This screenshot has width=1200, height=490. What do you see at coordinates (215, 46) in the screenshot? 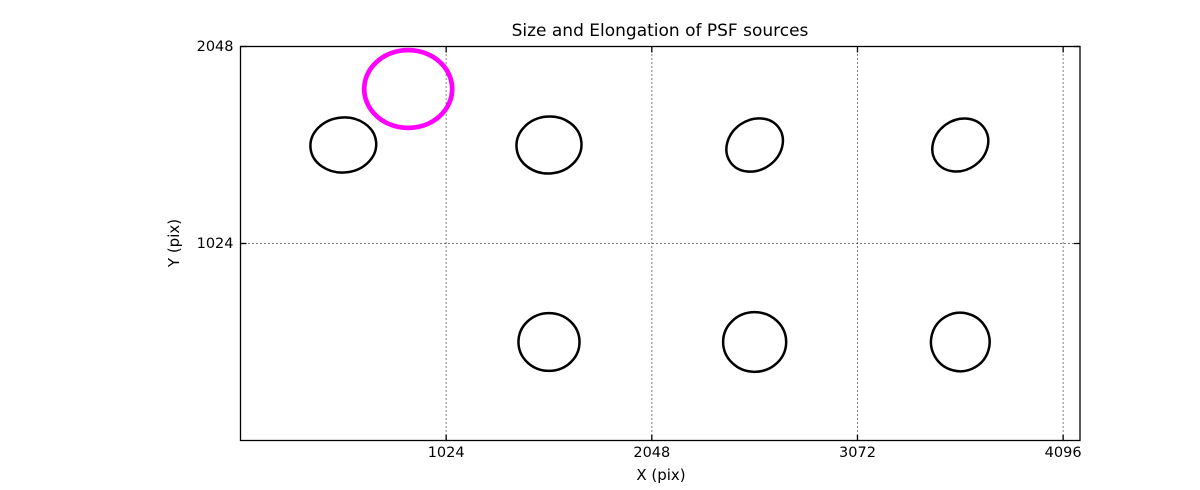
I see `y-tick-label-2048: 2048` at bounding box center [215, 46].